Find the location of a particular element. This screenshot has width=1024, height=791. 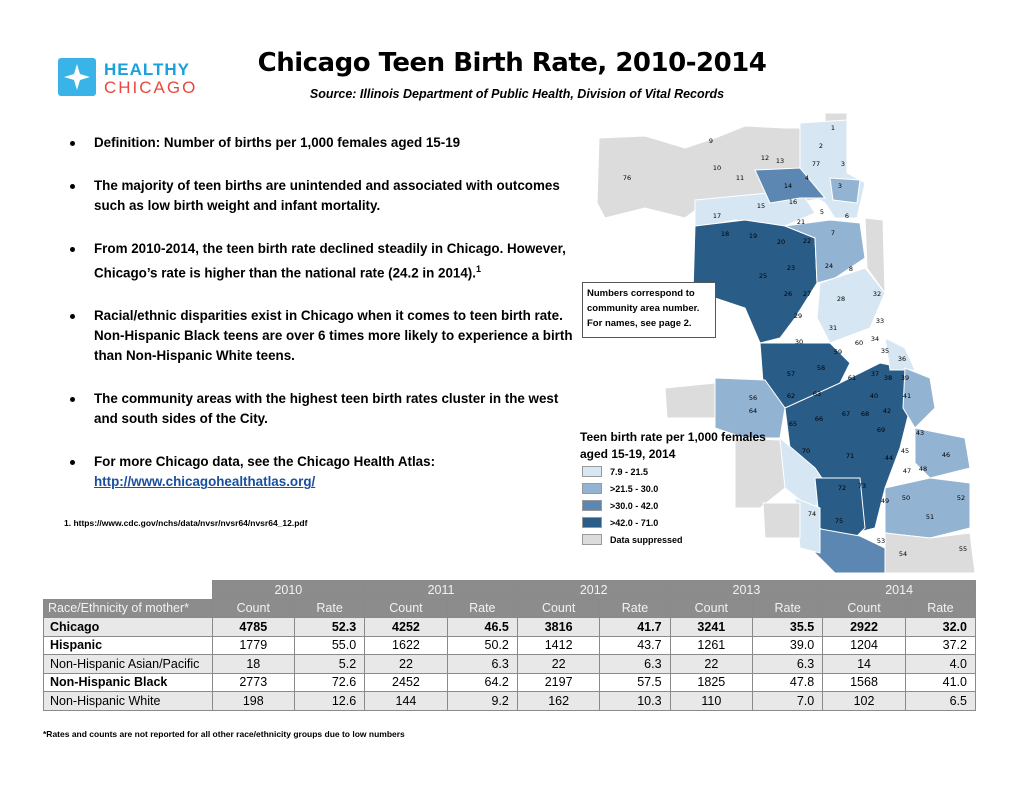

svg-text: 68 is located at coordinates (865, 414).